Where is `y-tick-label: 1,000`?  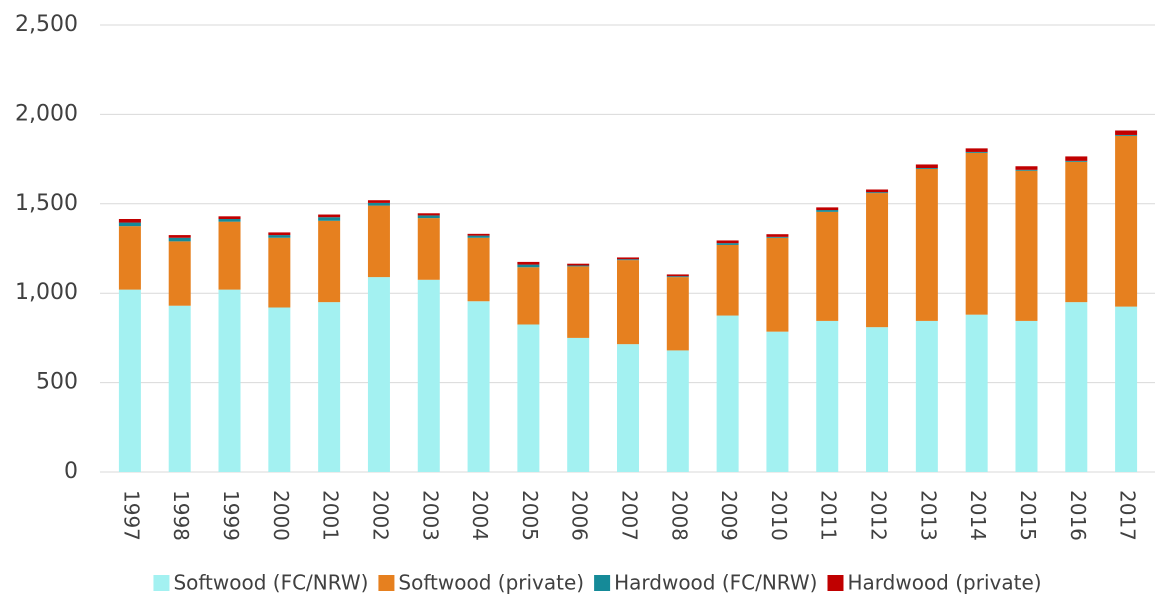
y-tick-label: 1,000 is located at coordinates (46, 292).